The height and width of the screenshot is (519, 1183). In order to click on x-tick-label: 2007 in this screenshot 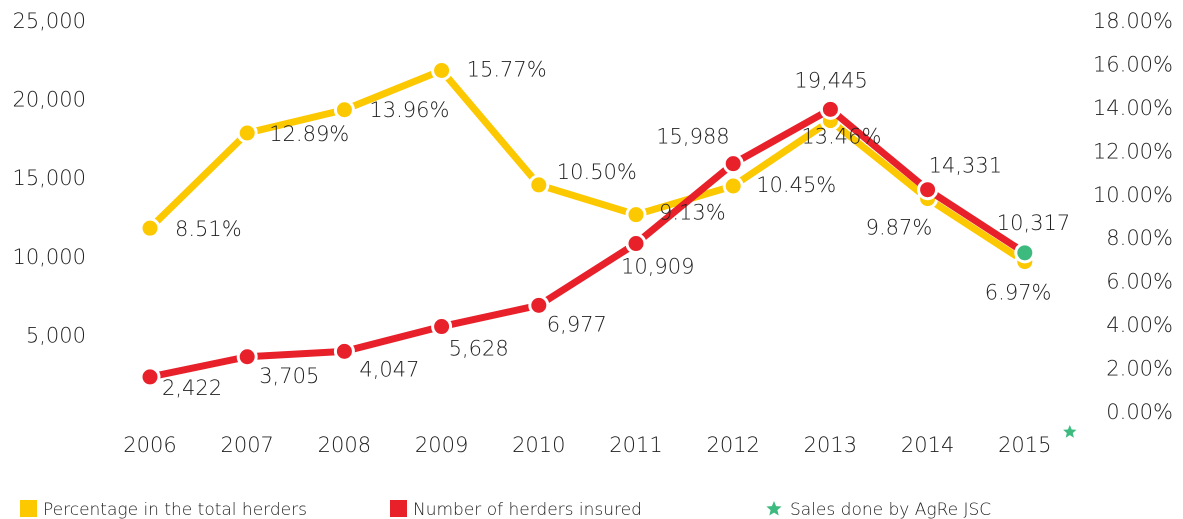, I will do `click(246, 445)`.